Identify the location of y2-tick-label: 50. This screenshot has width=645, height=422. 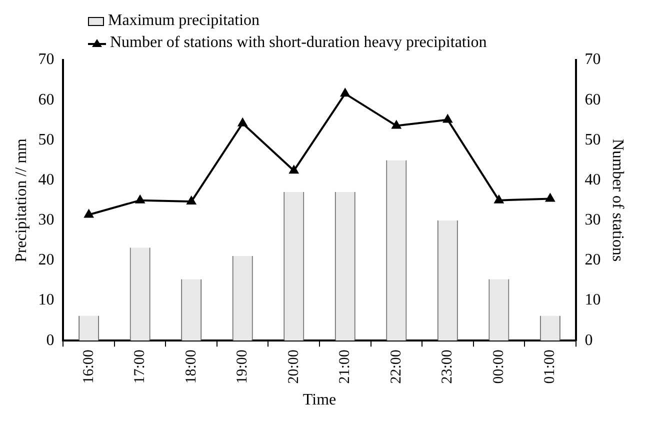
(592, 139).